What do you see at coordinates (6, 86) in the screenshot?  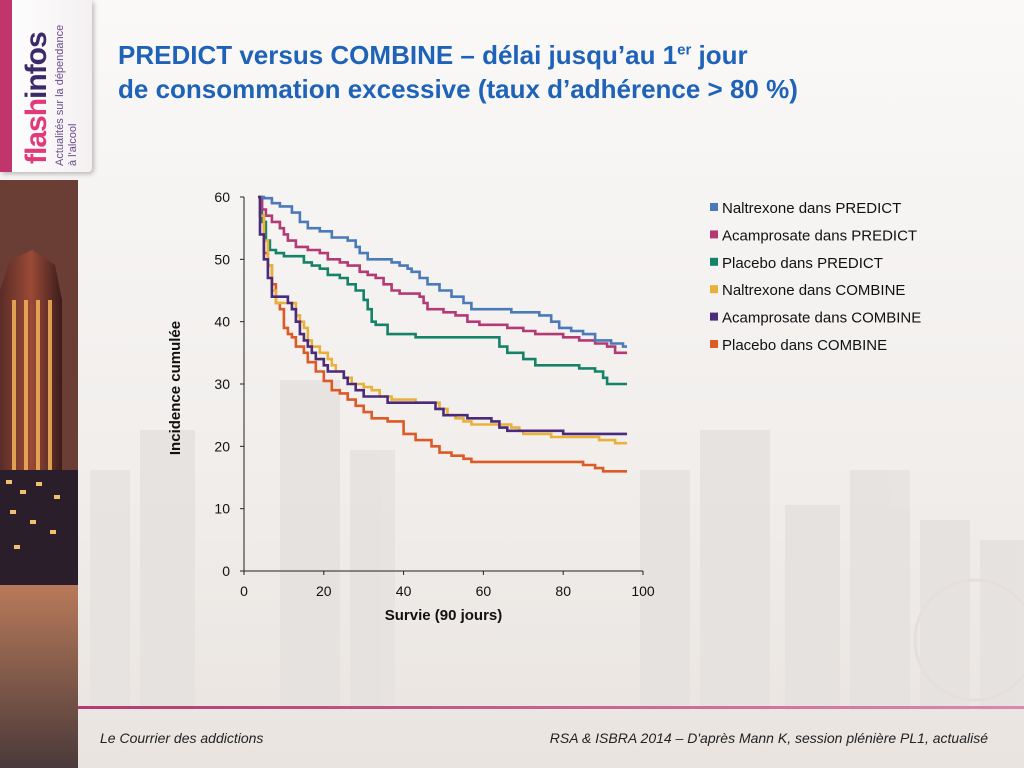 I see `logo-accent-bar` at bounding box center [6, 86].